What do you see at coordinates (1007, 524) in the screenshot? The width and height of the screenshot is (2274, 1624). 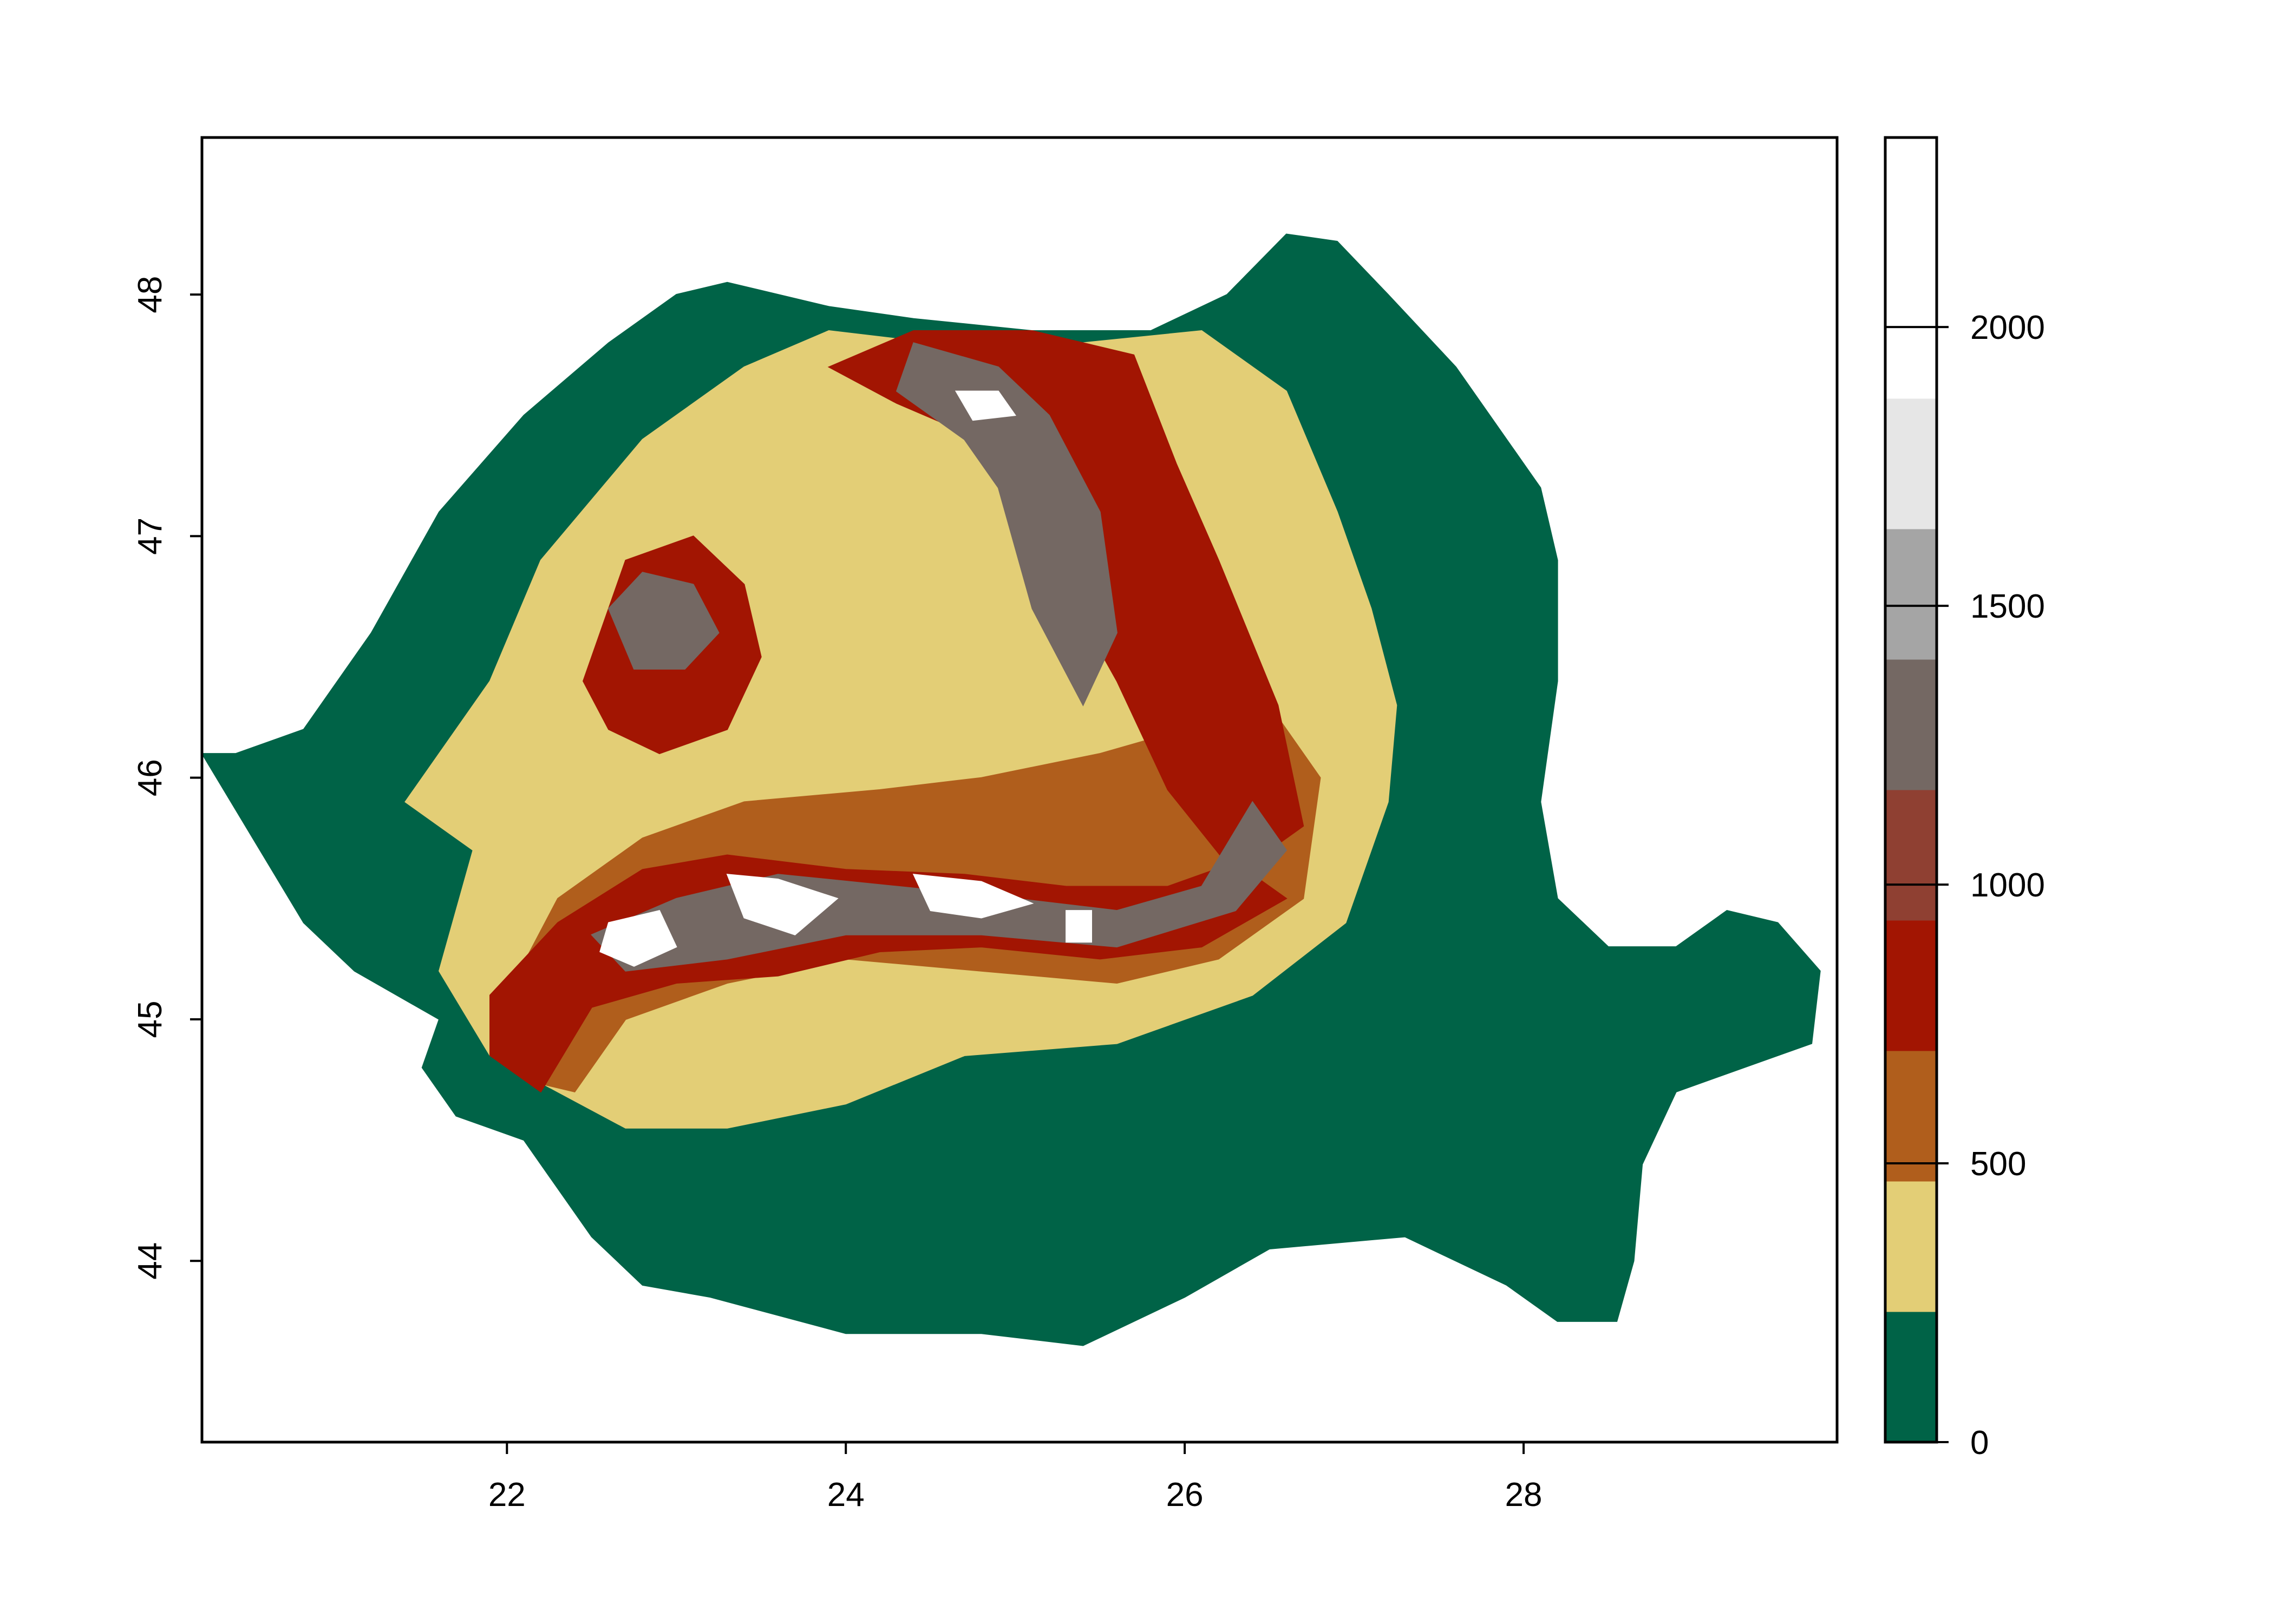 I see `region-eastern-peaks` at bounding box center [1007, 524].